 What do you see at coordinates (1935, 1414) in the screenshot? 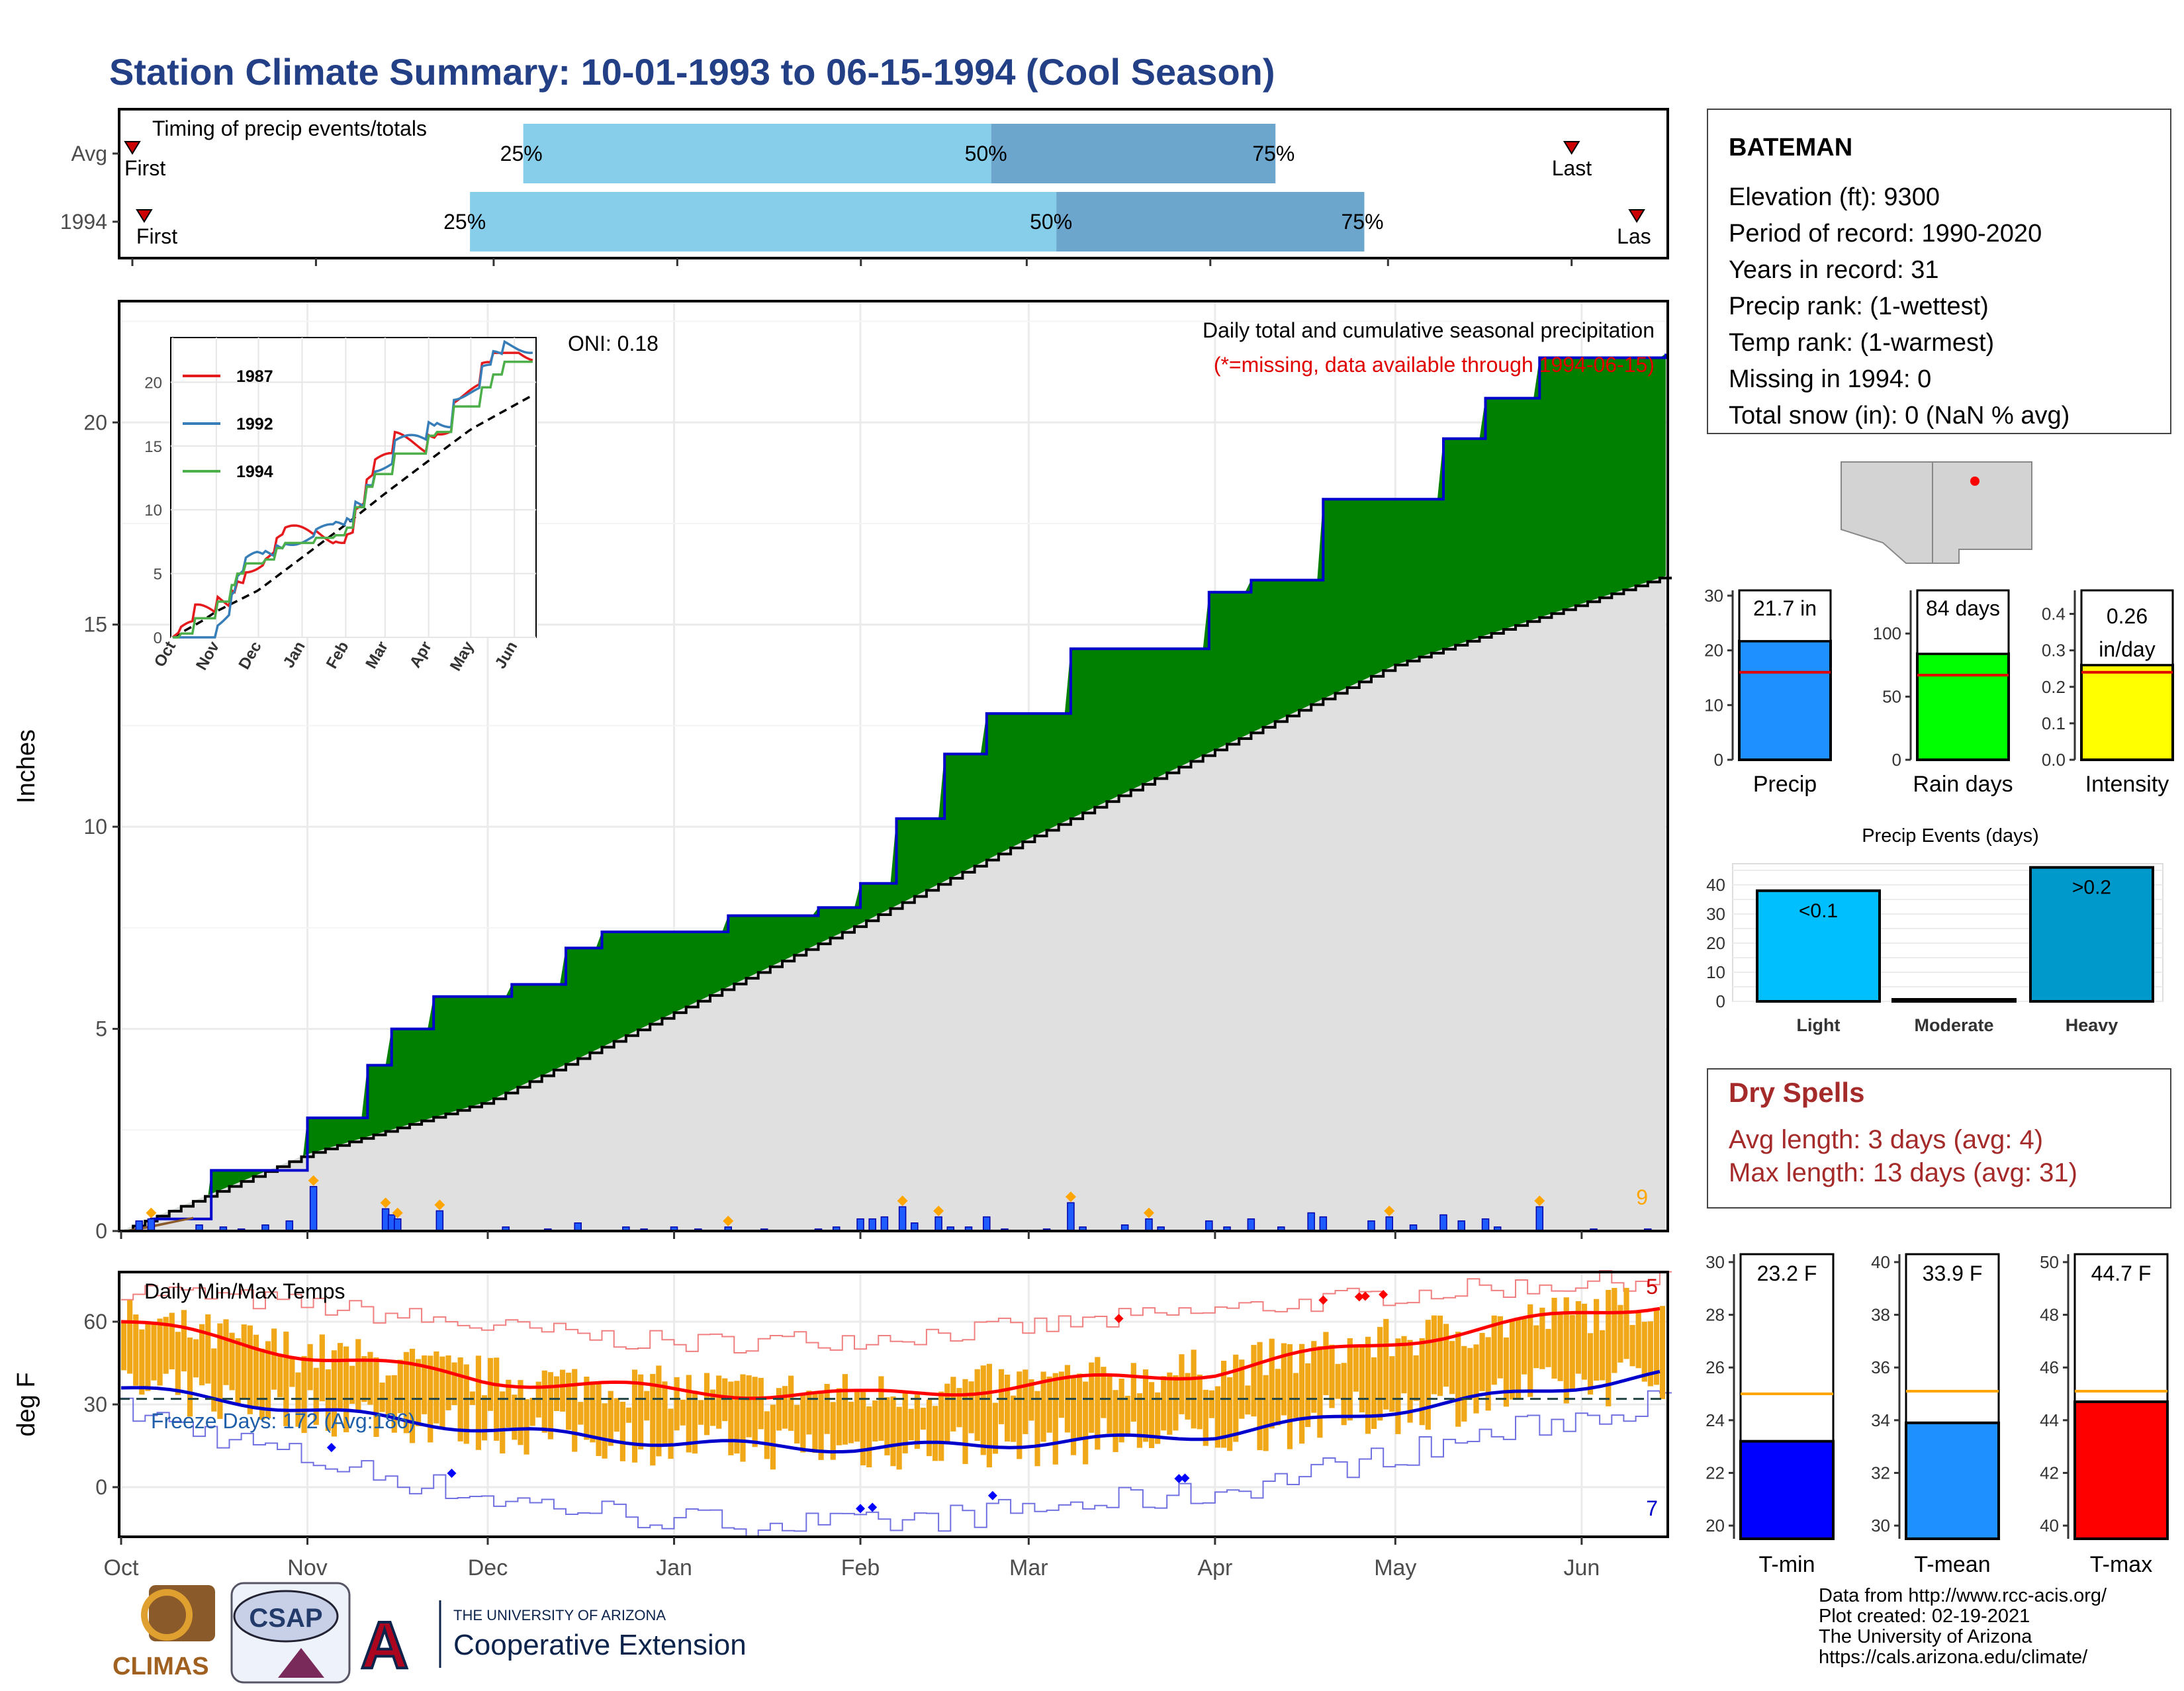
I see `temp-bar-tmean: 30 32 34 36 38 40 33.9 F T-mean` at bounding box center [1935, 1414].